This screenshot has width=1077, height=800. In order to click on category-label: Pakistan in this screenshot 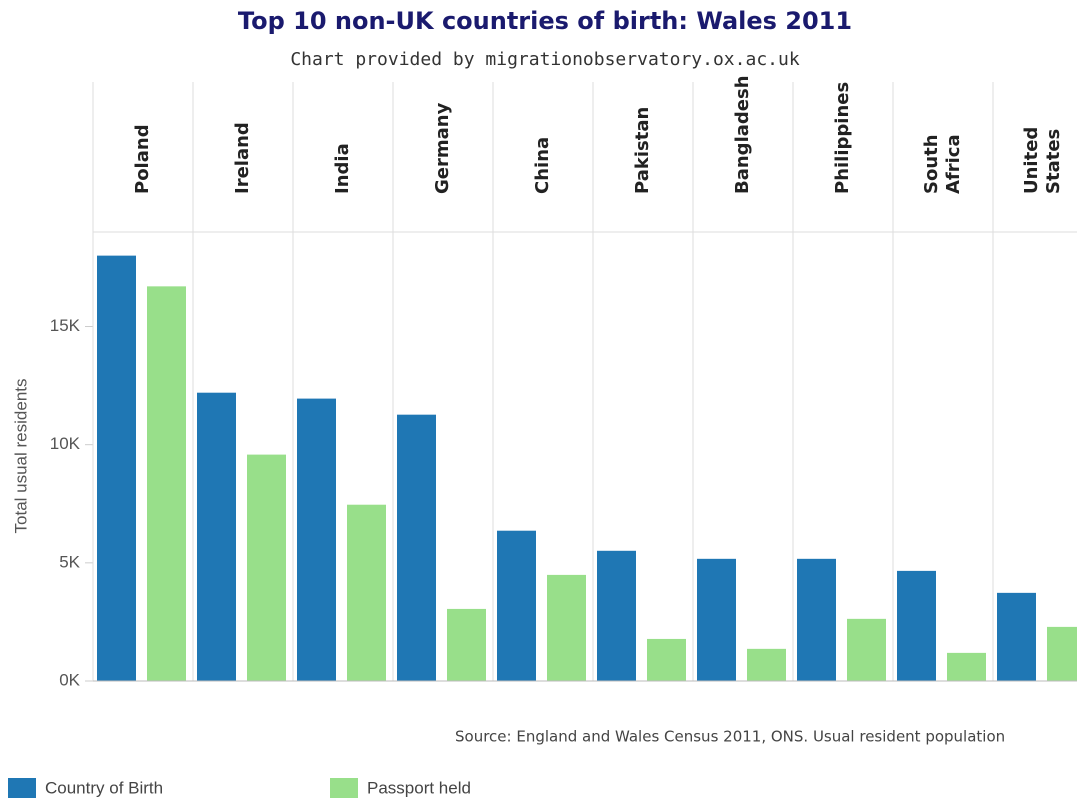, I will do `click(642, 150)`.